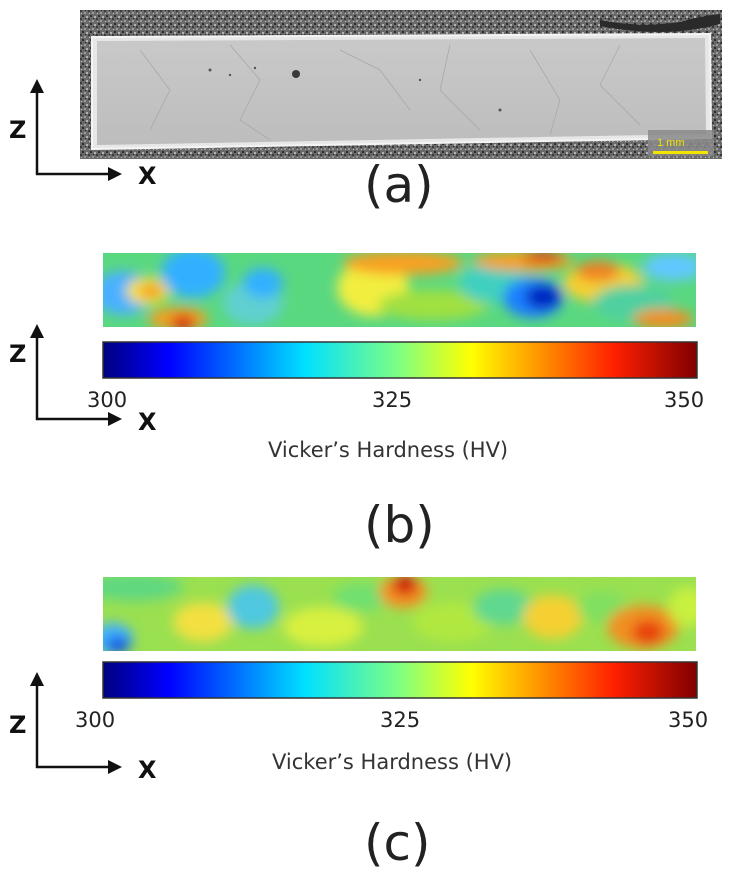  I want to click on hardness-map-c, so click(399, 614).